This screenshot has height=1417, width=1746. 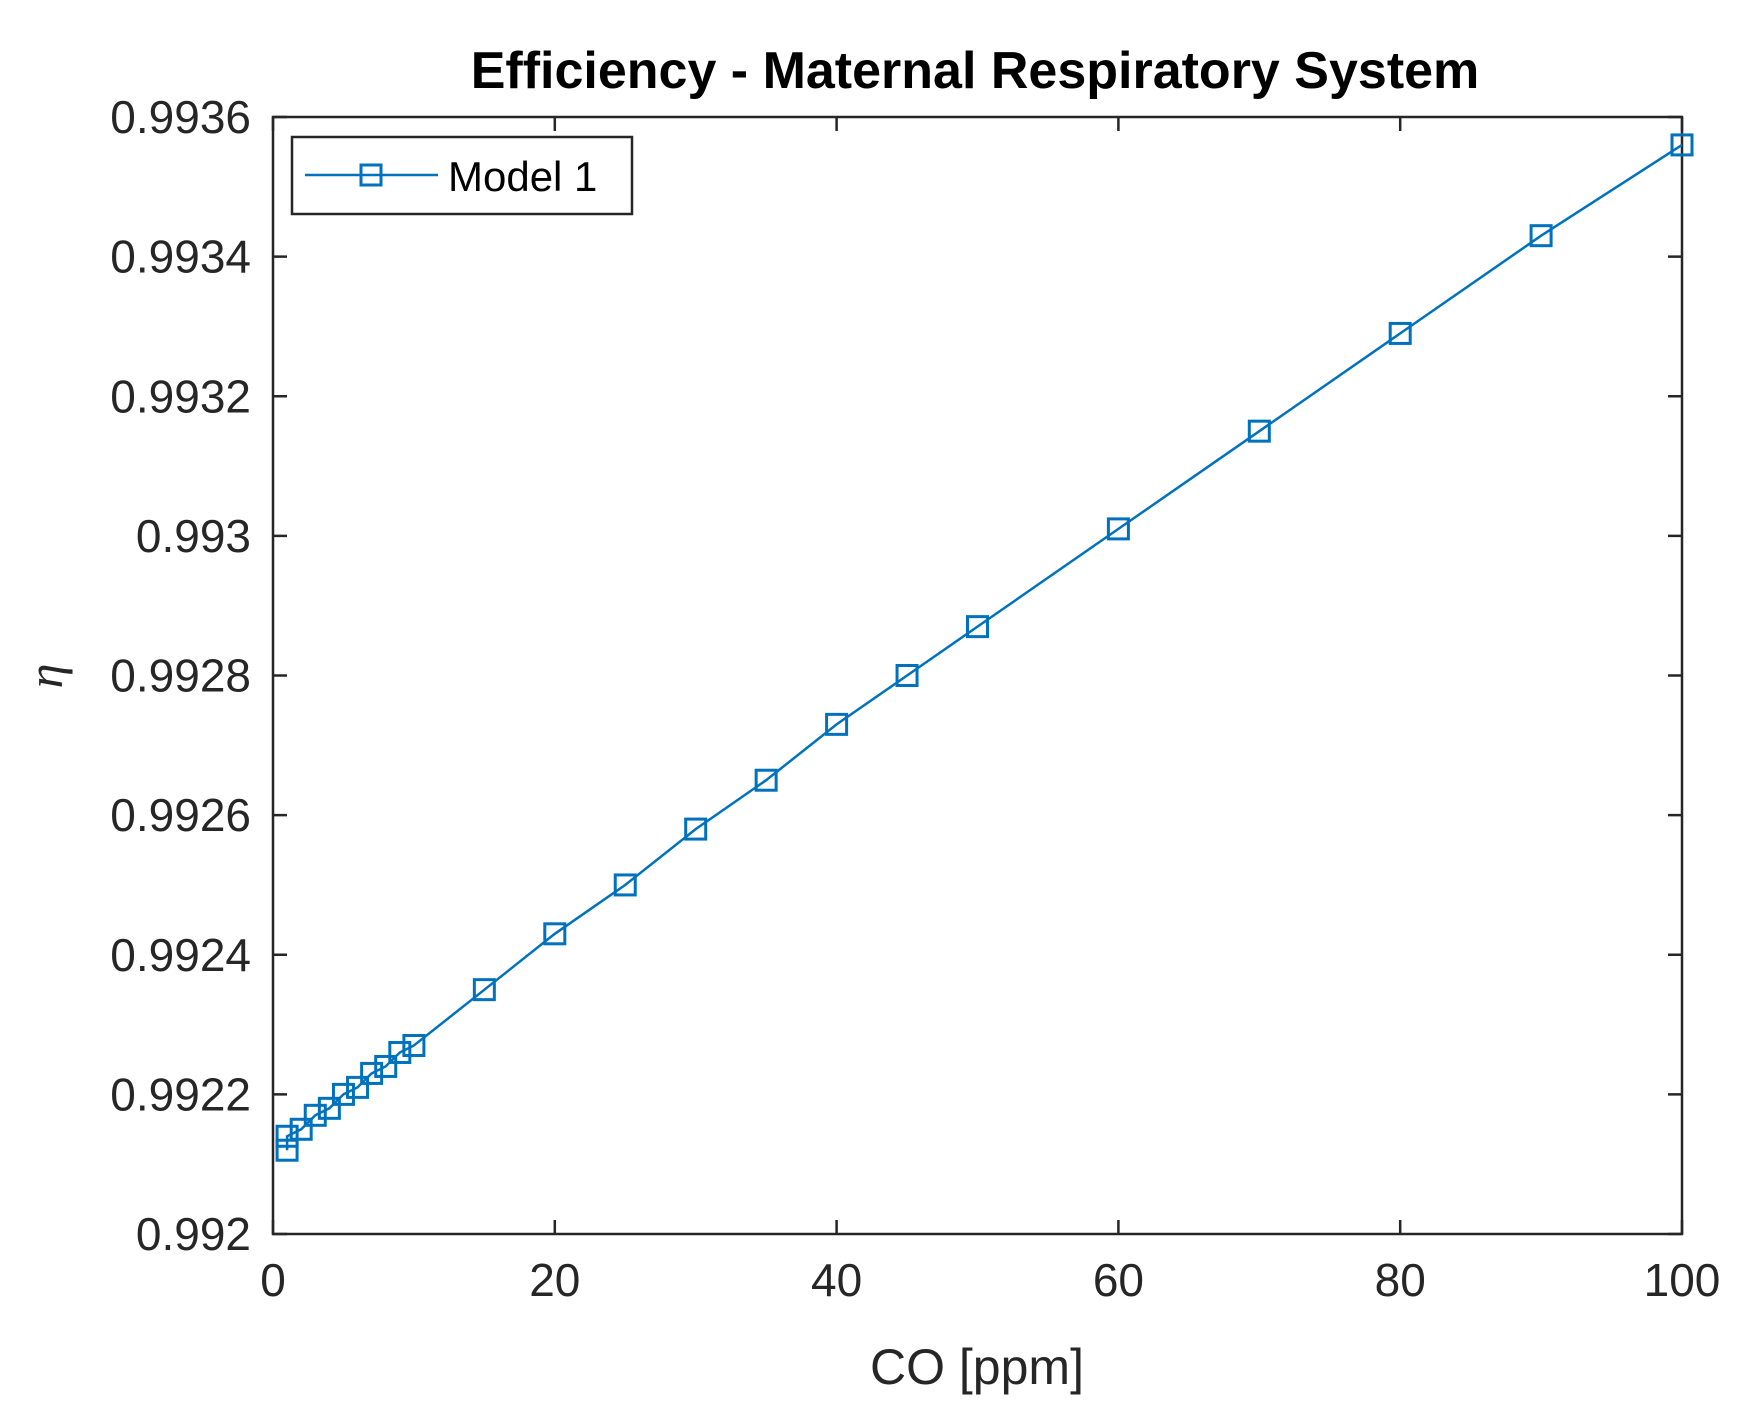 What do you see at coordinates (180, 815) in the screenshot?
I see `y-tick-label: 0.9926` at bounding box center [180, 815].